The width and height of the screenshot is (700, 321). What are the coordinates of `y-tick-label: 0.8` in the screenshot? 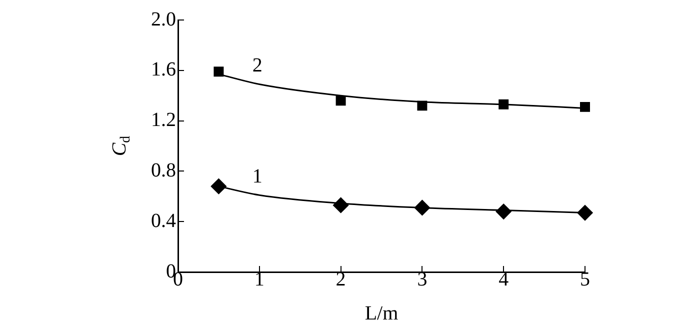 It's located at (163, 170).